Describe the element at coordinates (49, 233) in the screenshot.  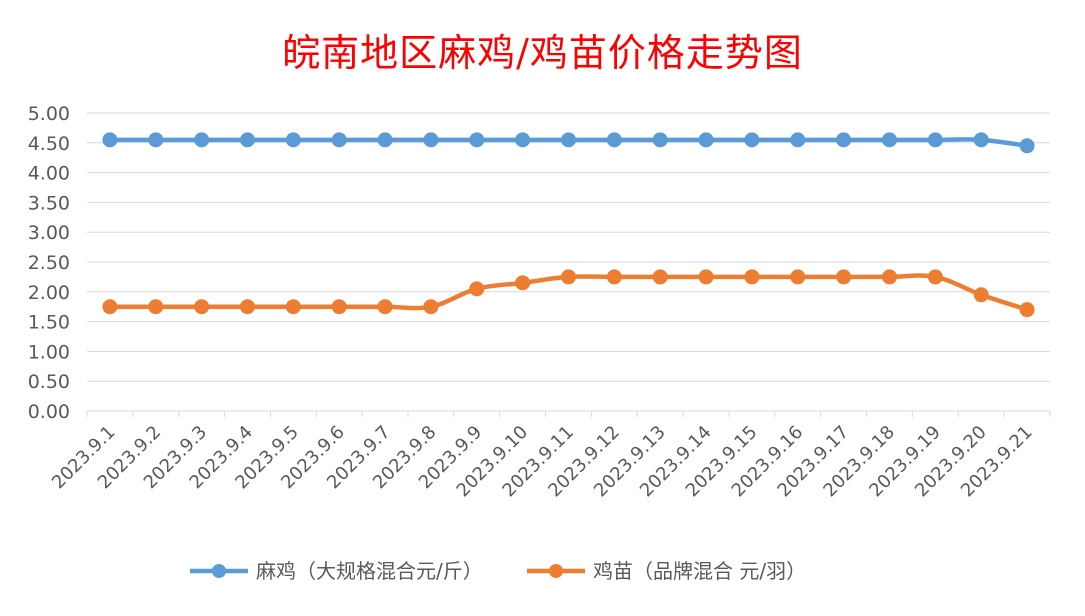
I see `y-tick-label: 3.00` at that location.